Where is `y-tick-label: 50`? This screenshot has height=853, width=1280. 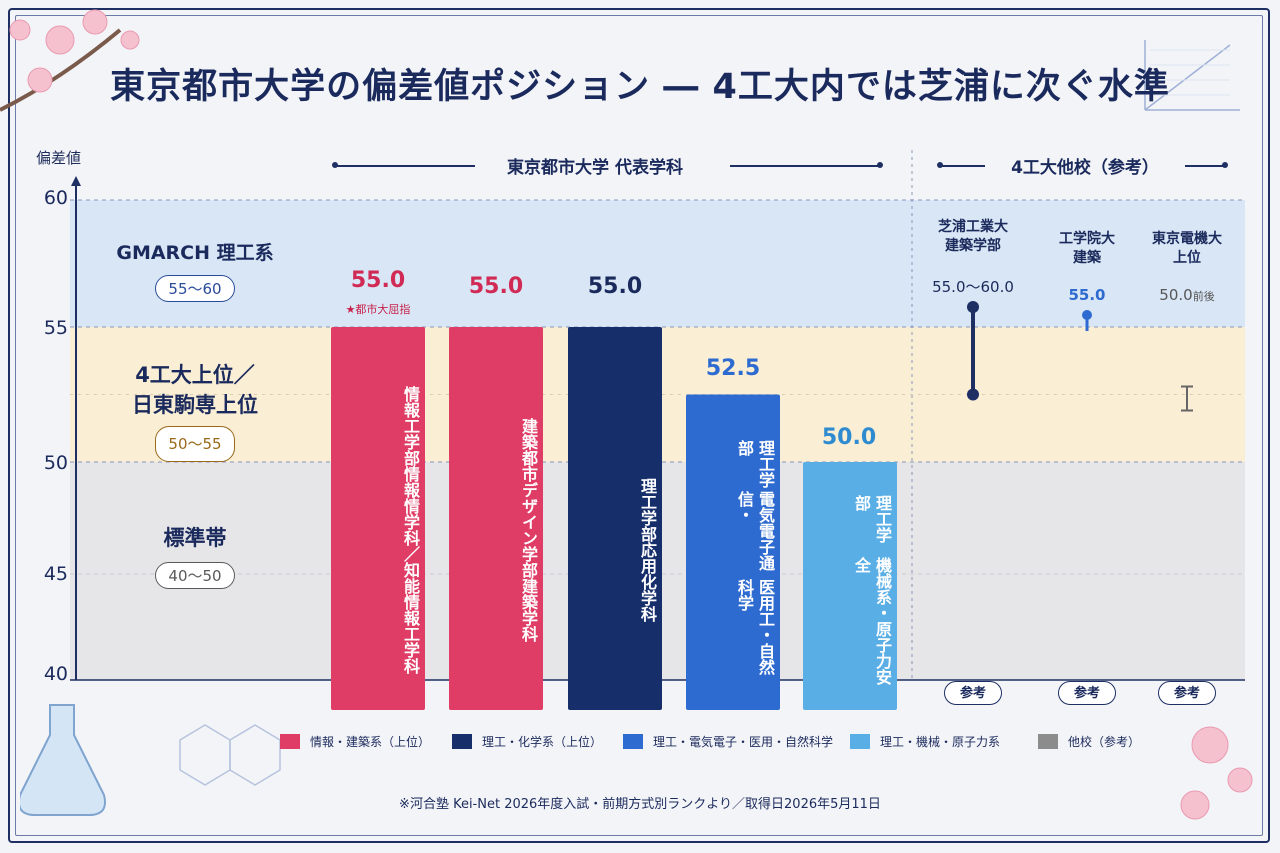 y-tick-label: 50 is located at coordinates (55, 463).